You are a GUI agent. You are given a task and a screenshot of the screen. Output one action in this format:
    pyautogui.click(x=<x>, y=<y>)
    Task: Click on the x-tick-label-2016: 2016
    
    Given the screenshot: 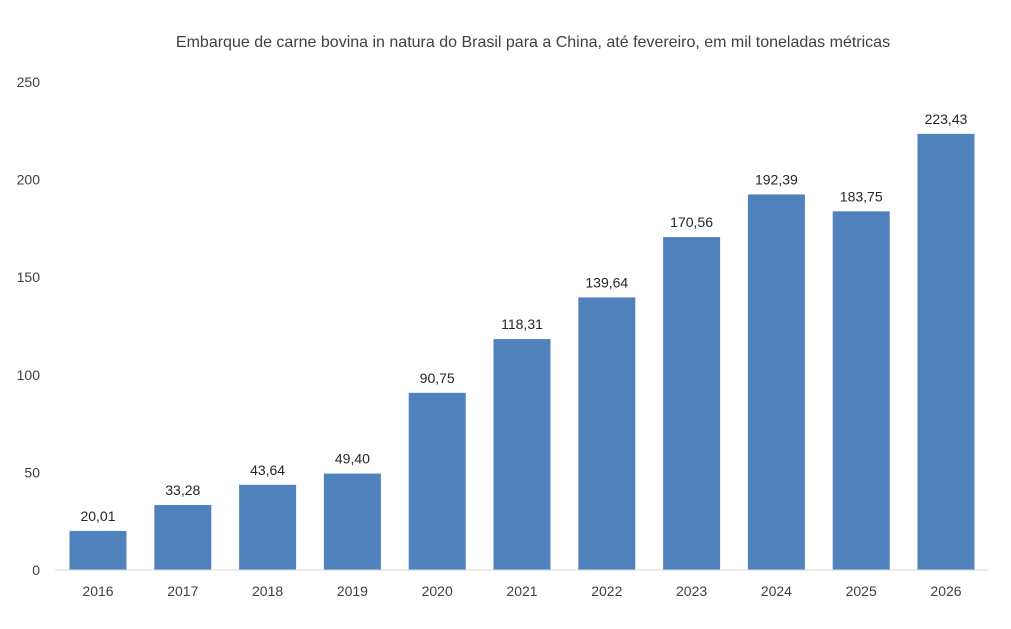 What is the action you would take?
    pyautogui.click(x=97, y=591)
    